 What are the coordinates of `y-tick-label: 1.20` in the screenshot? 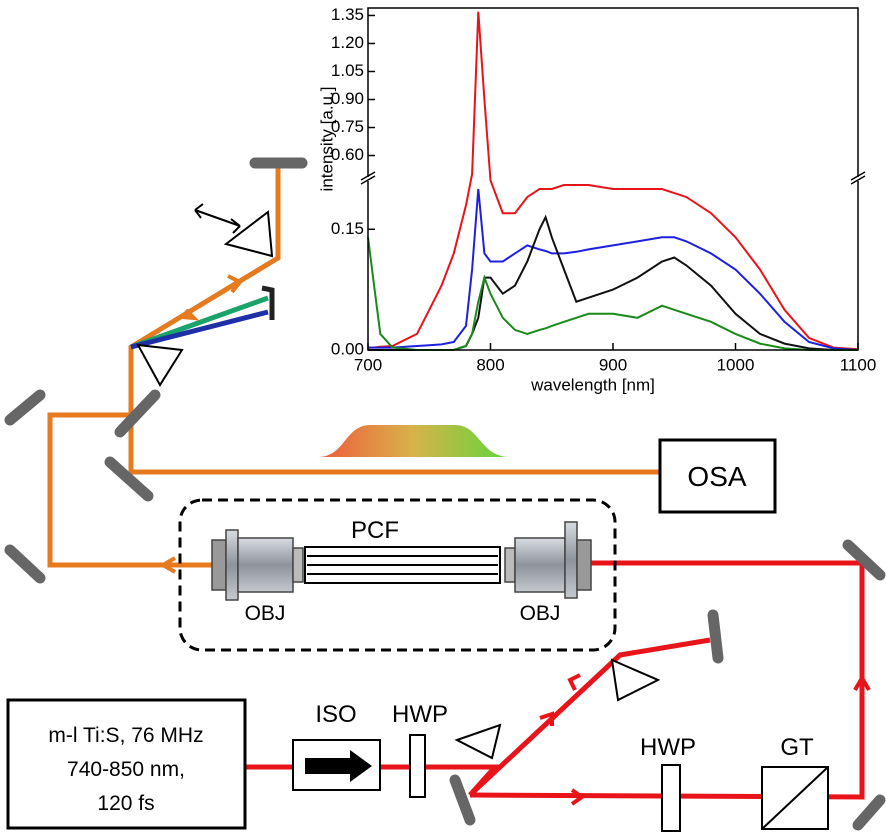 It's located at (347, 42).